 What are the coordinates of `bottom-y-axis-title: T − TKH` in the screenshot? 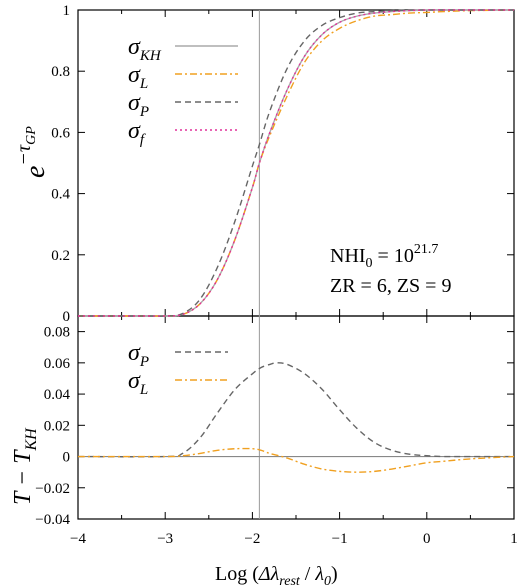 It's located at (25, 466).